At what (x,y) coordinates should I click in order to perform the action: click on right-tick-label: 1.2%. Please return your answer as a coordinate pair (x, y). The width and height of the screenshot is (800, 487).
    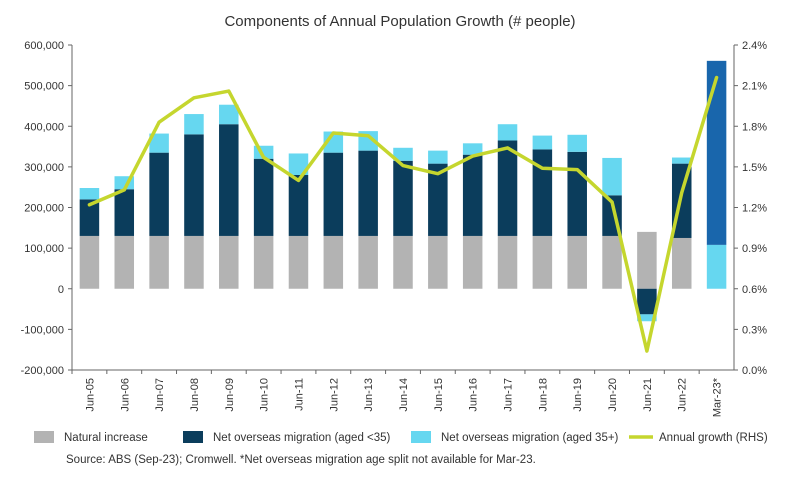
    Looking at the image, I should click on (754, 209).